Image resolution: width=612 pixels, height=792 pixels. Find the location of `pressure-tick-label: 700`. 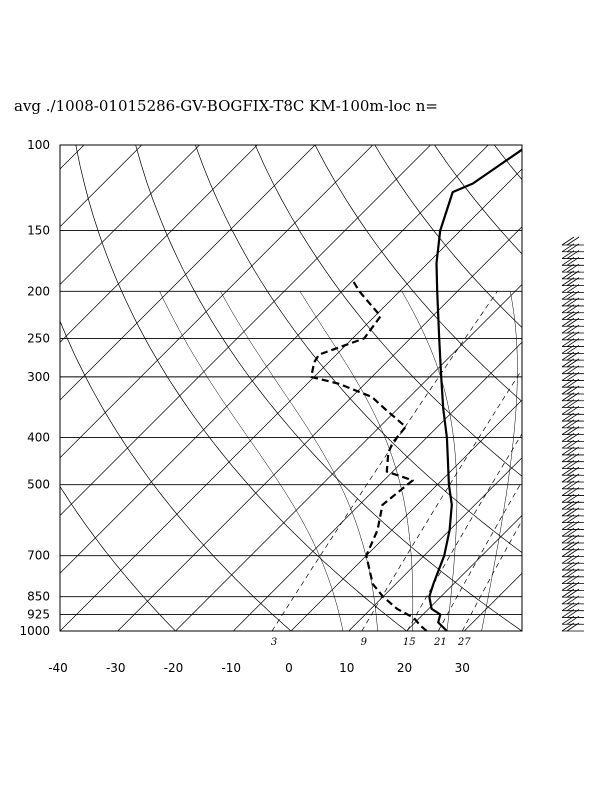

pressure-tick-label: 700 is located at coordinates (38, 556).